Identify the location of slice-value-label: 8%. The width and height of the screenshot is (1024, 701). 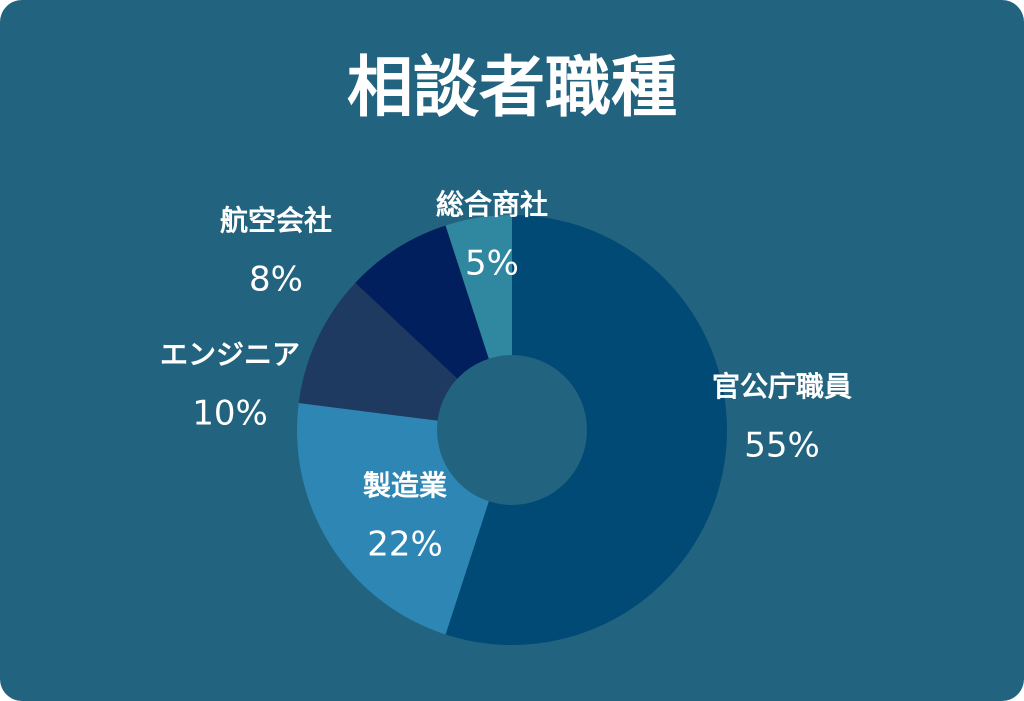
(276, 280).